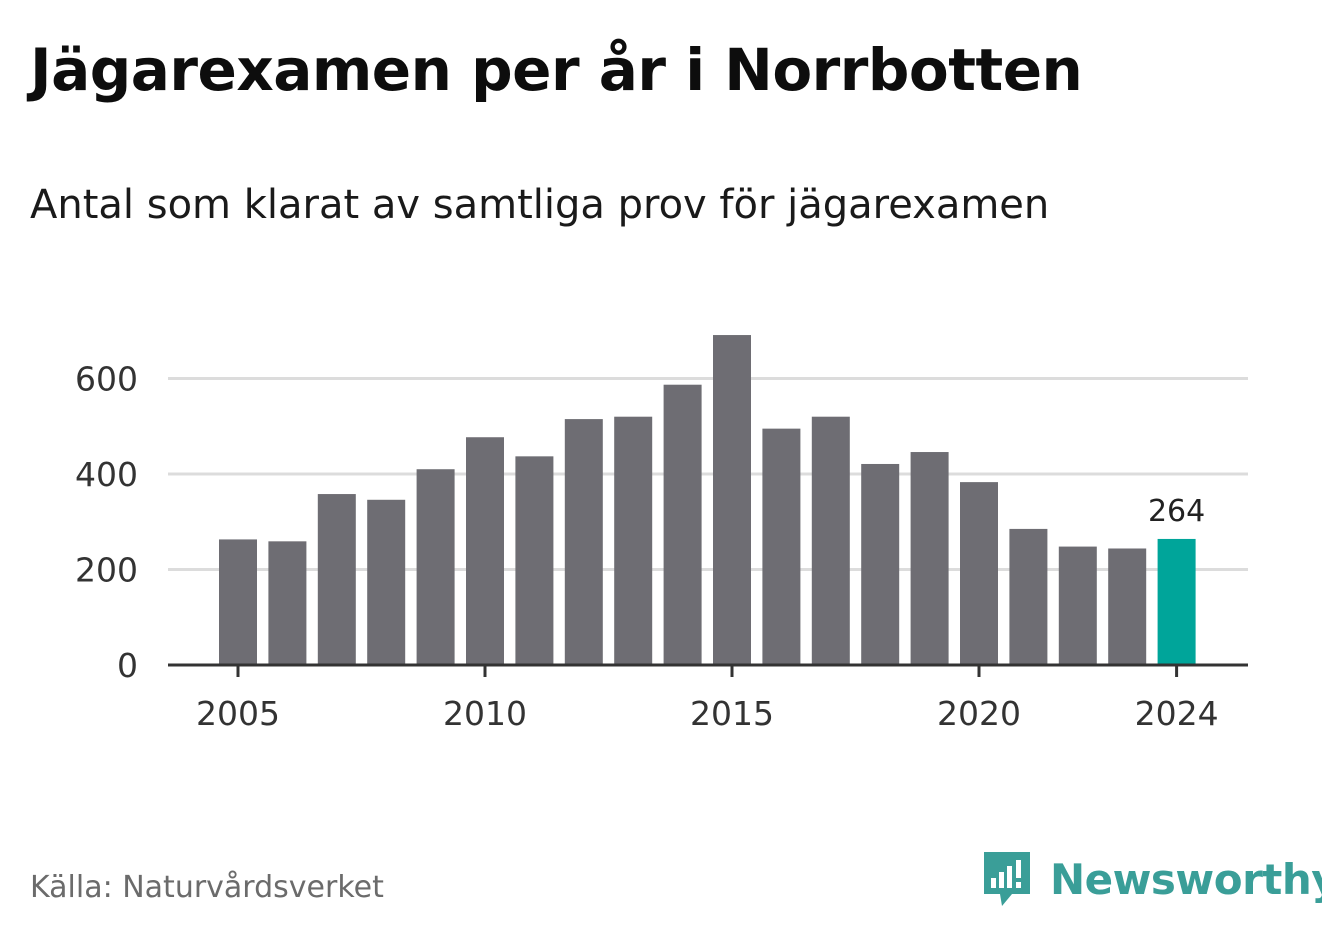 The image size is (1322, 939). What do you see at coordinates (485, 551) in the screenshot?
I see `bar-2010` at bounding box center [485, 551].